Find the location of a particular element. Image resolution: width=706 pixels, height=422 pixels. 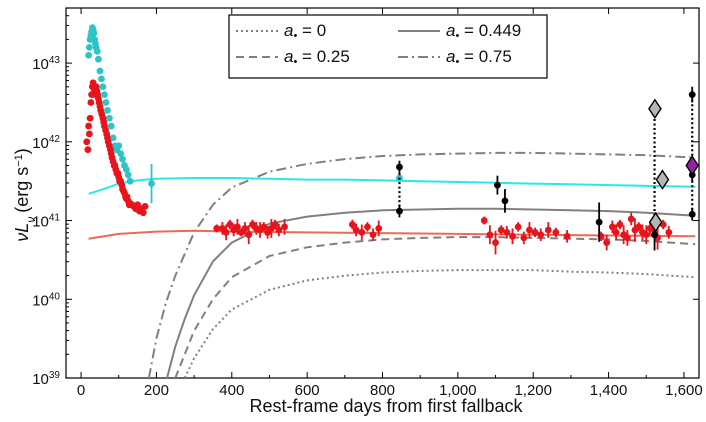

legend: a• = 0 a• = 0.449 a• = 0.25 a• = 0.75 is located at coordinates (388, 46).